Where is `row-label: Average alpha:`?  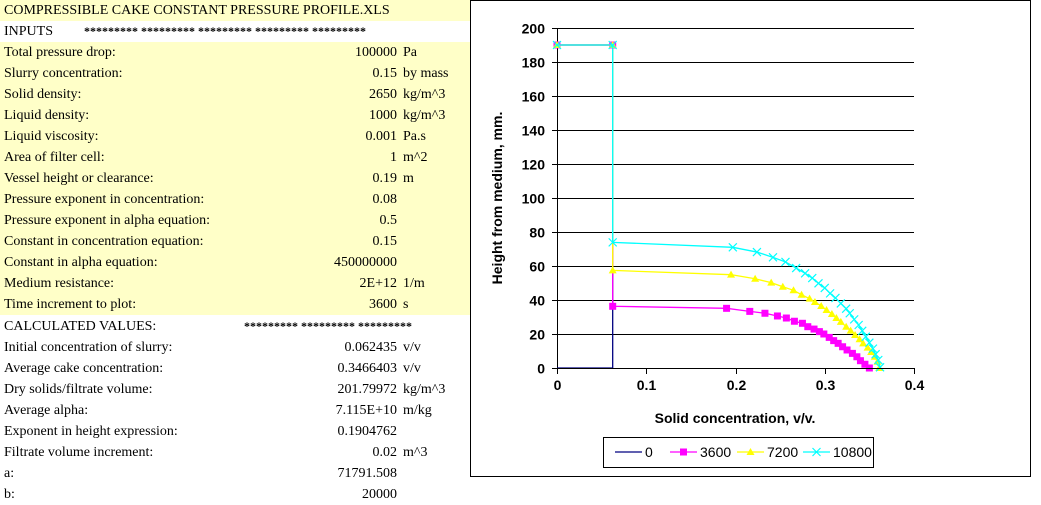 row-label: Average alpha: is located at coordinates (46, 410).